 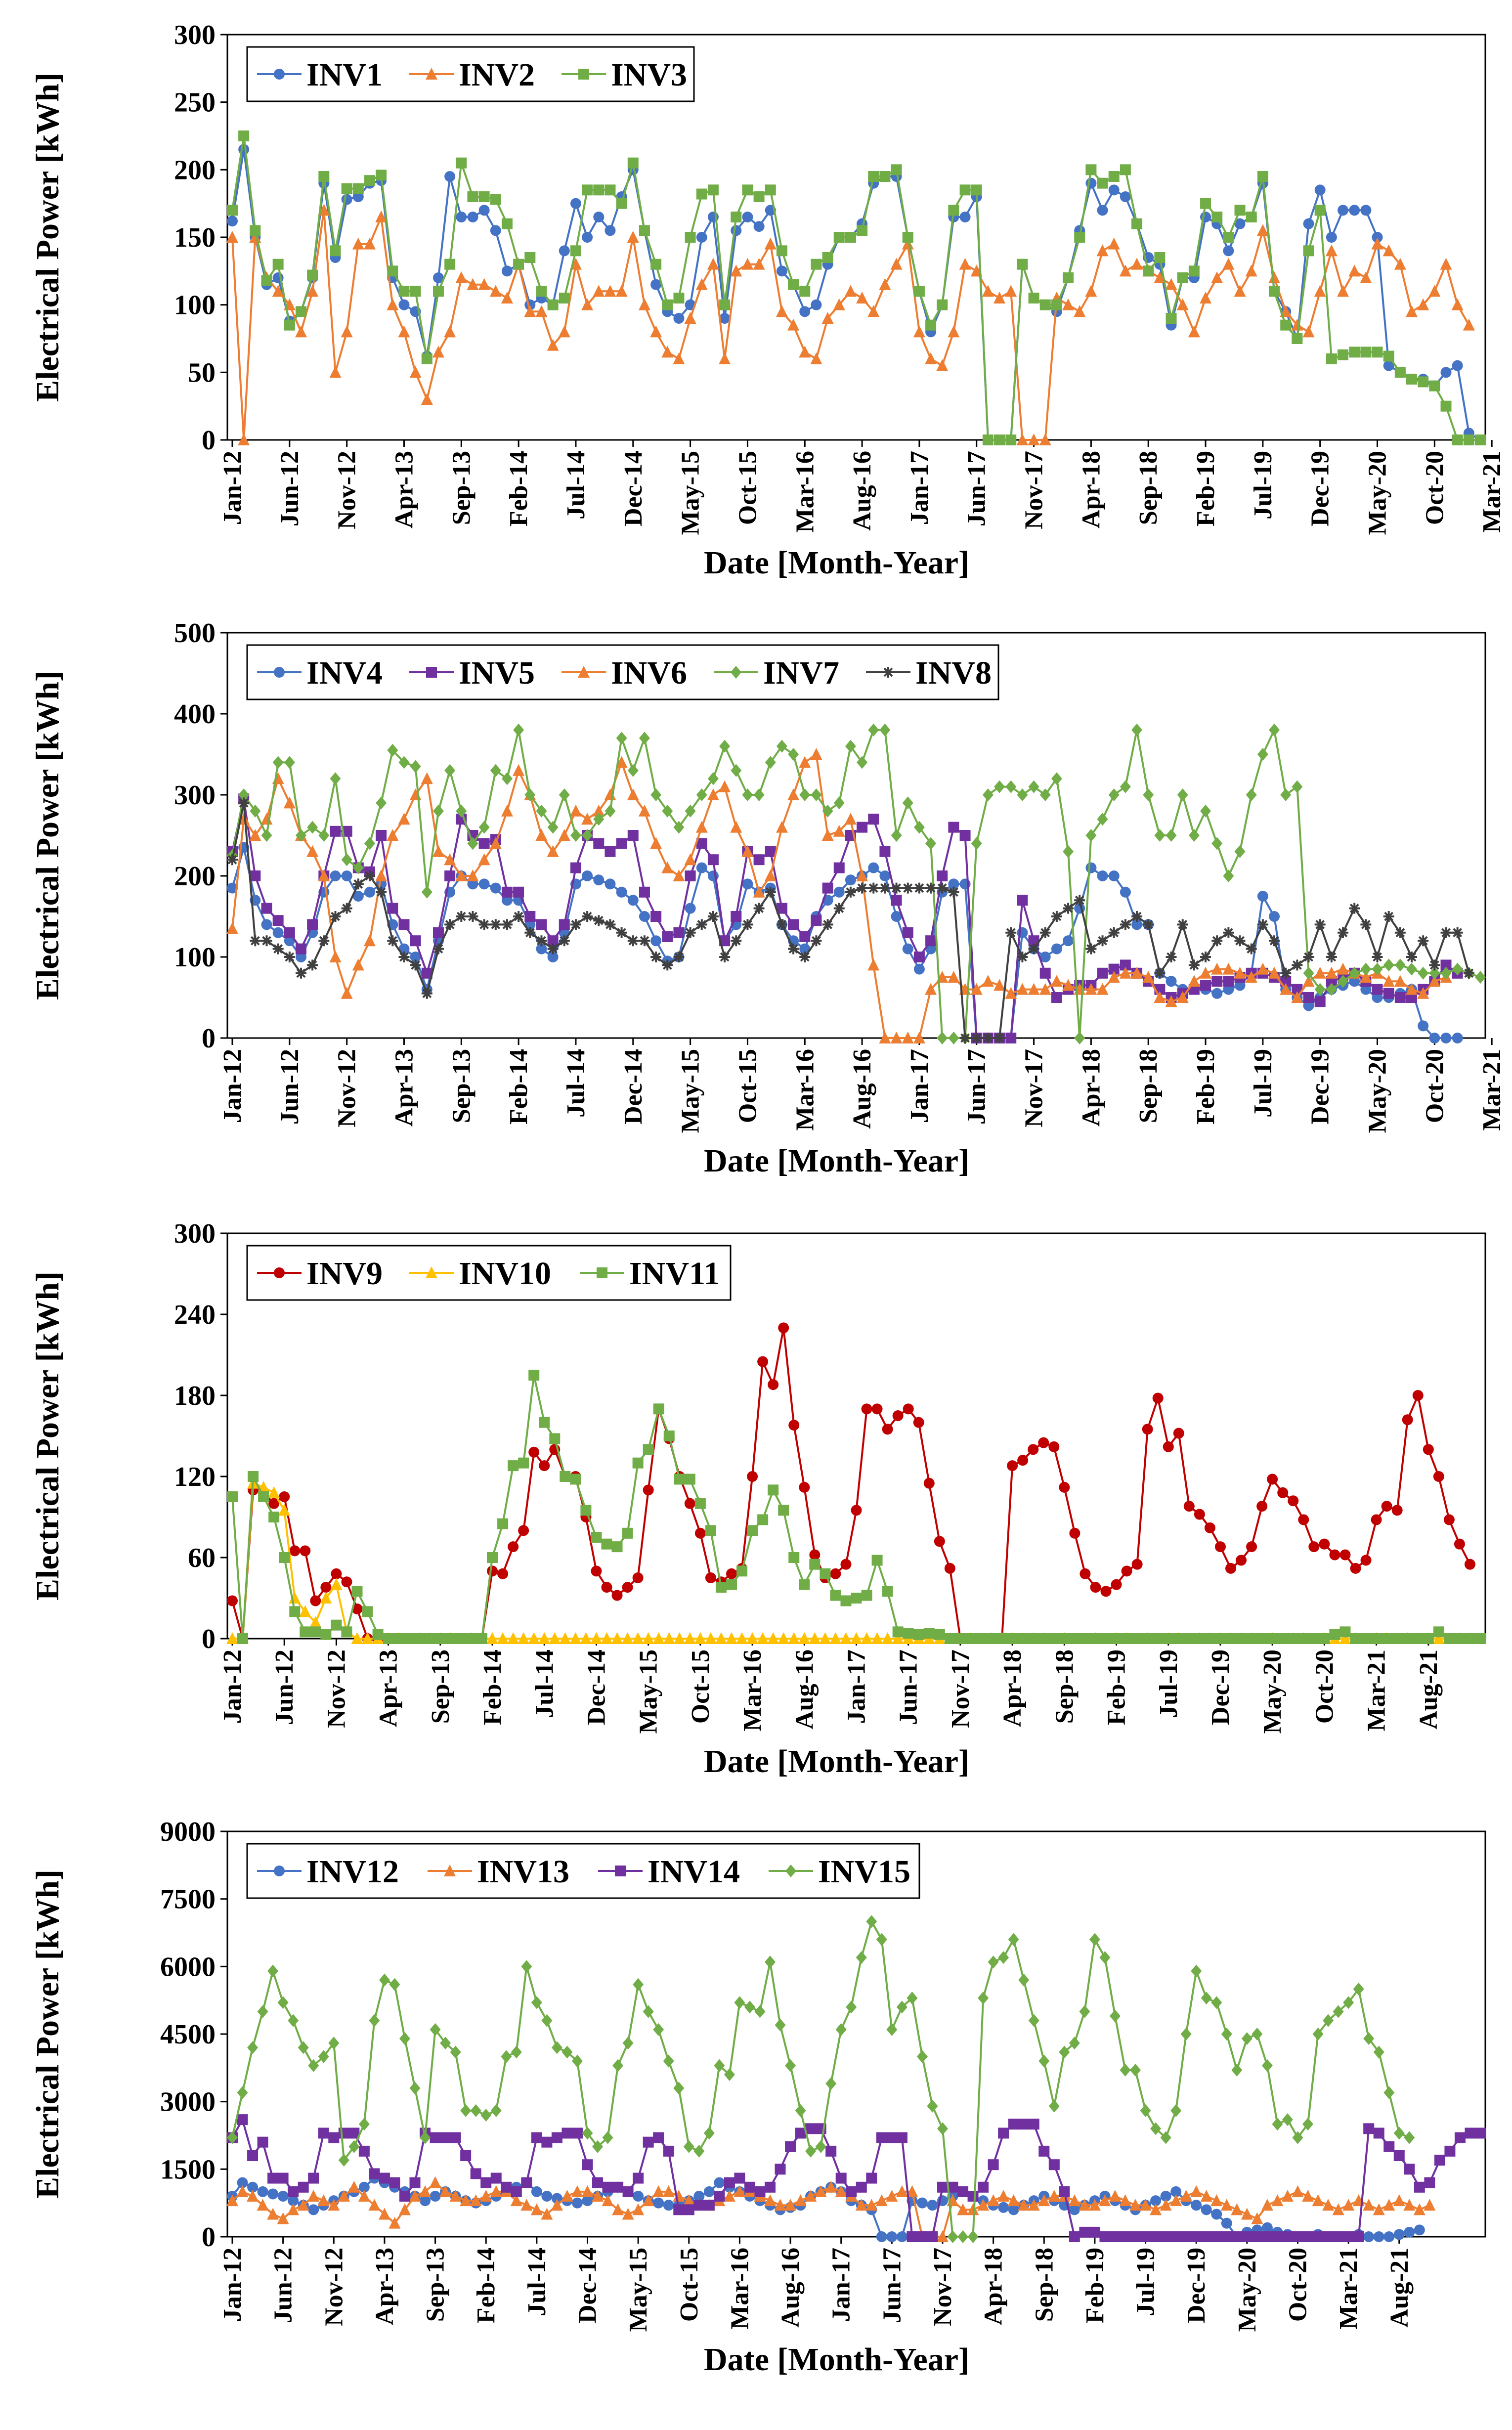 I want to click on x-tick-label: Apr-18, so click(x=1091, y=489).